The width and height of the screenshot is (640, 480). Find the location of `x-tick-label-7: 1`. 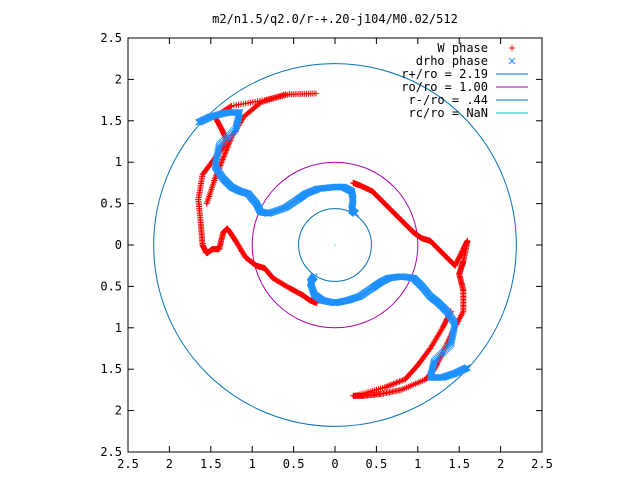

x-tick-label-7: 1 is located at coordinates (417, 464).